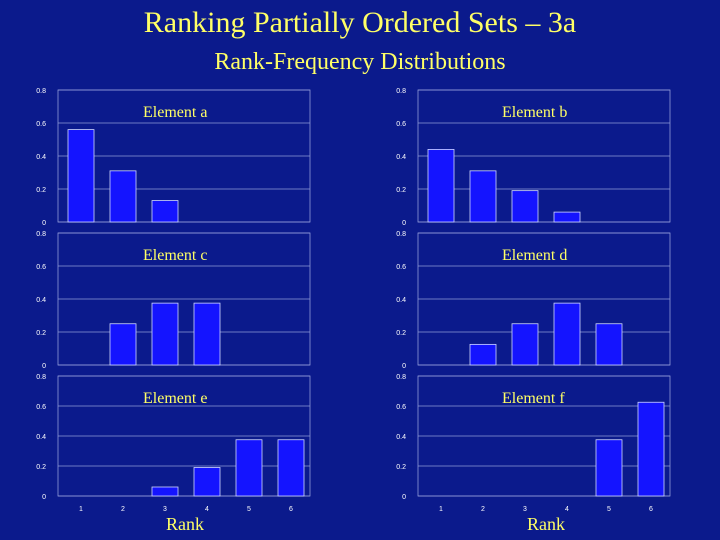 This screenshot has height=540, width=720. I want to click on panel-label: Element a, so click(175, 112).